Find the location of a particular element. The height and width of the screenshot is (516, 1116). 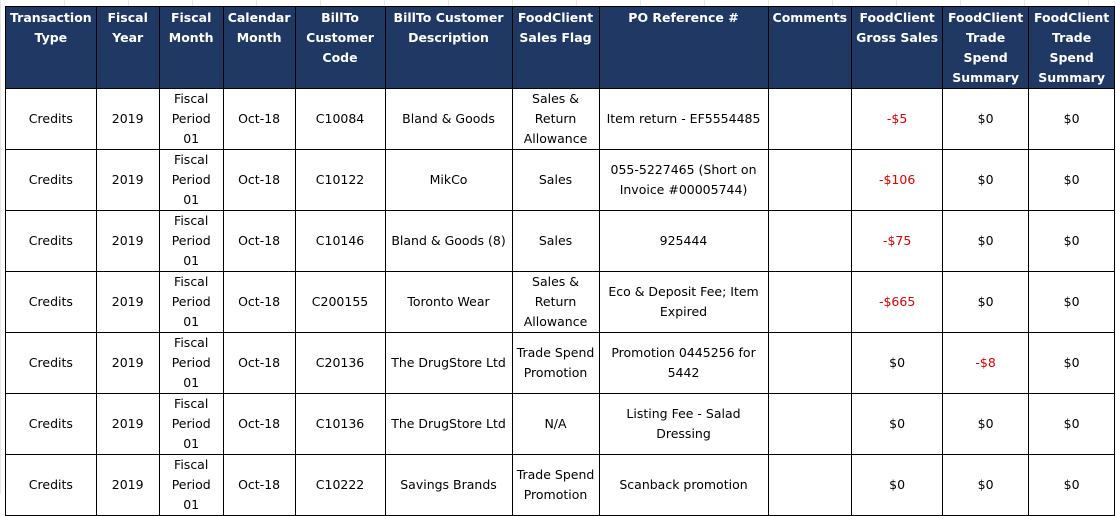

cell-po-reference: Scanback promotion is located at coordinates (683, 485).